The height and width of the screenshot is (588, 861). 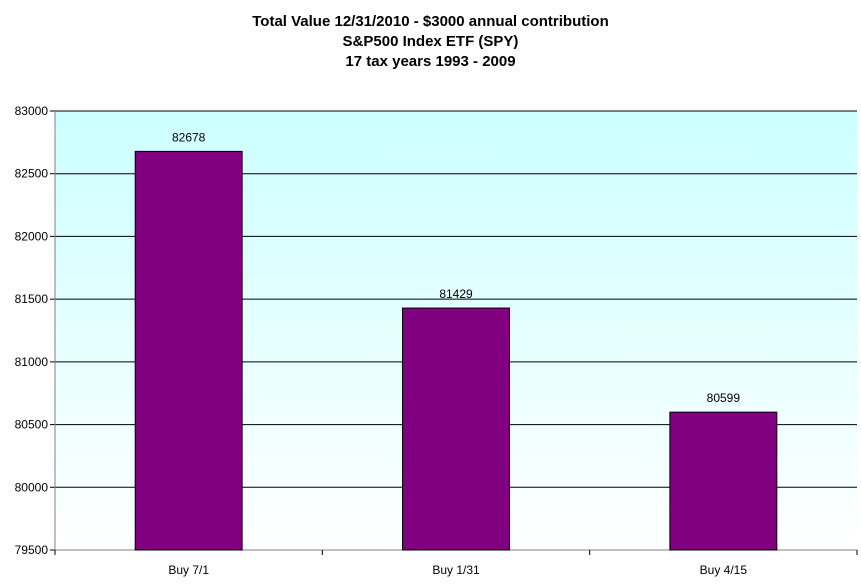 I want to click on y-tick-label: 82000, so click(x=32, y=236).